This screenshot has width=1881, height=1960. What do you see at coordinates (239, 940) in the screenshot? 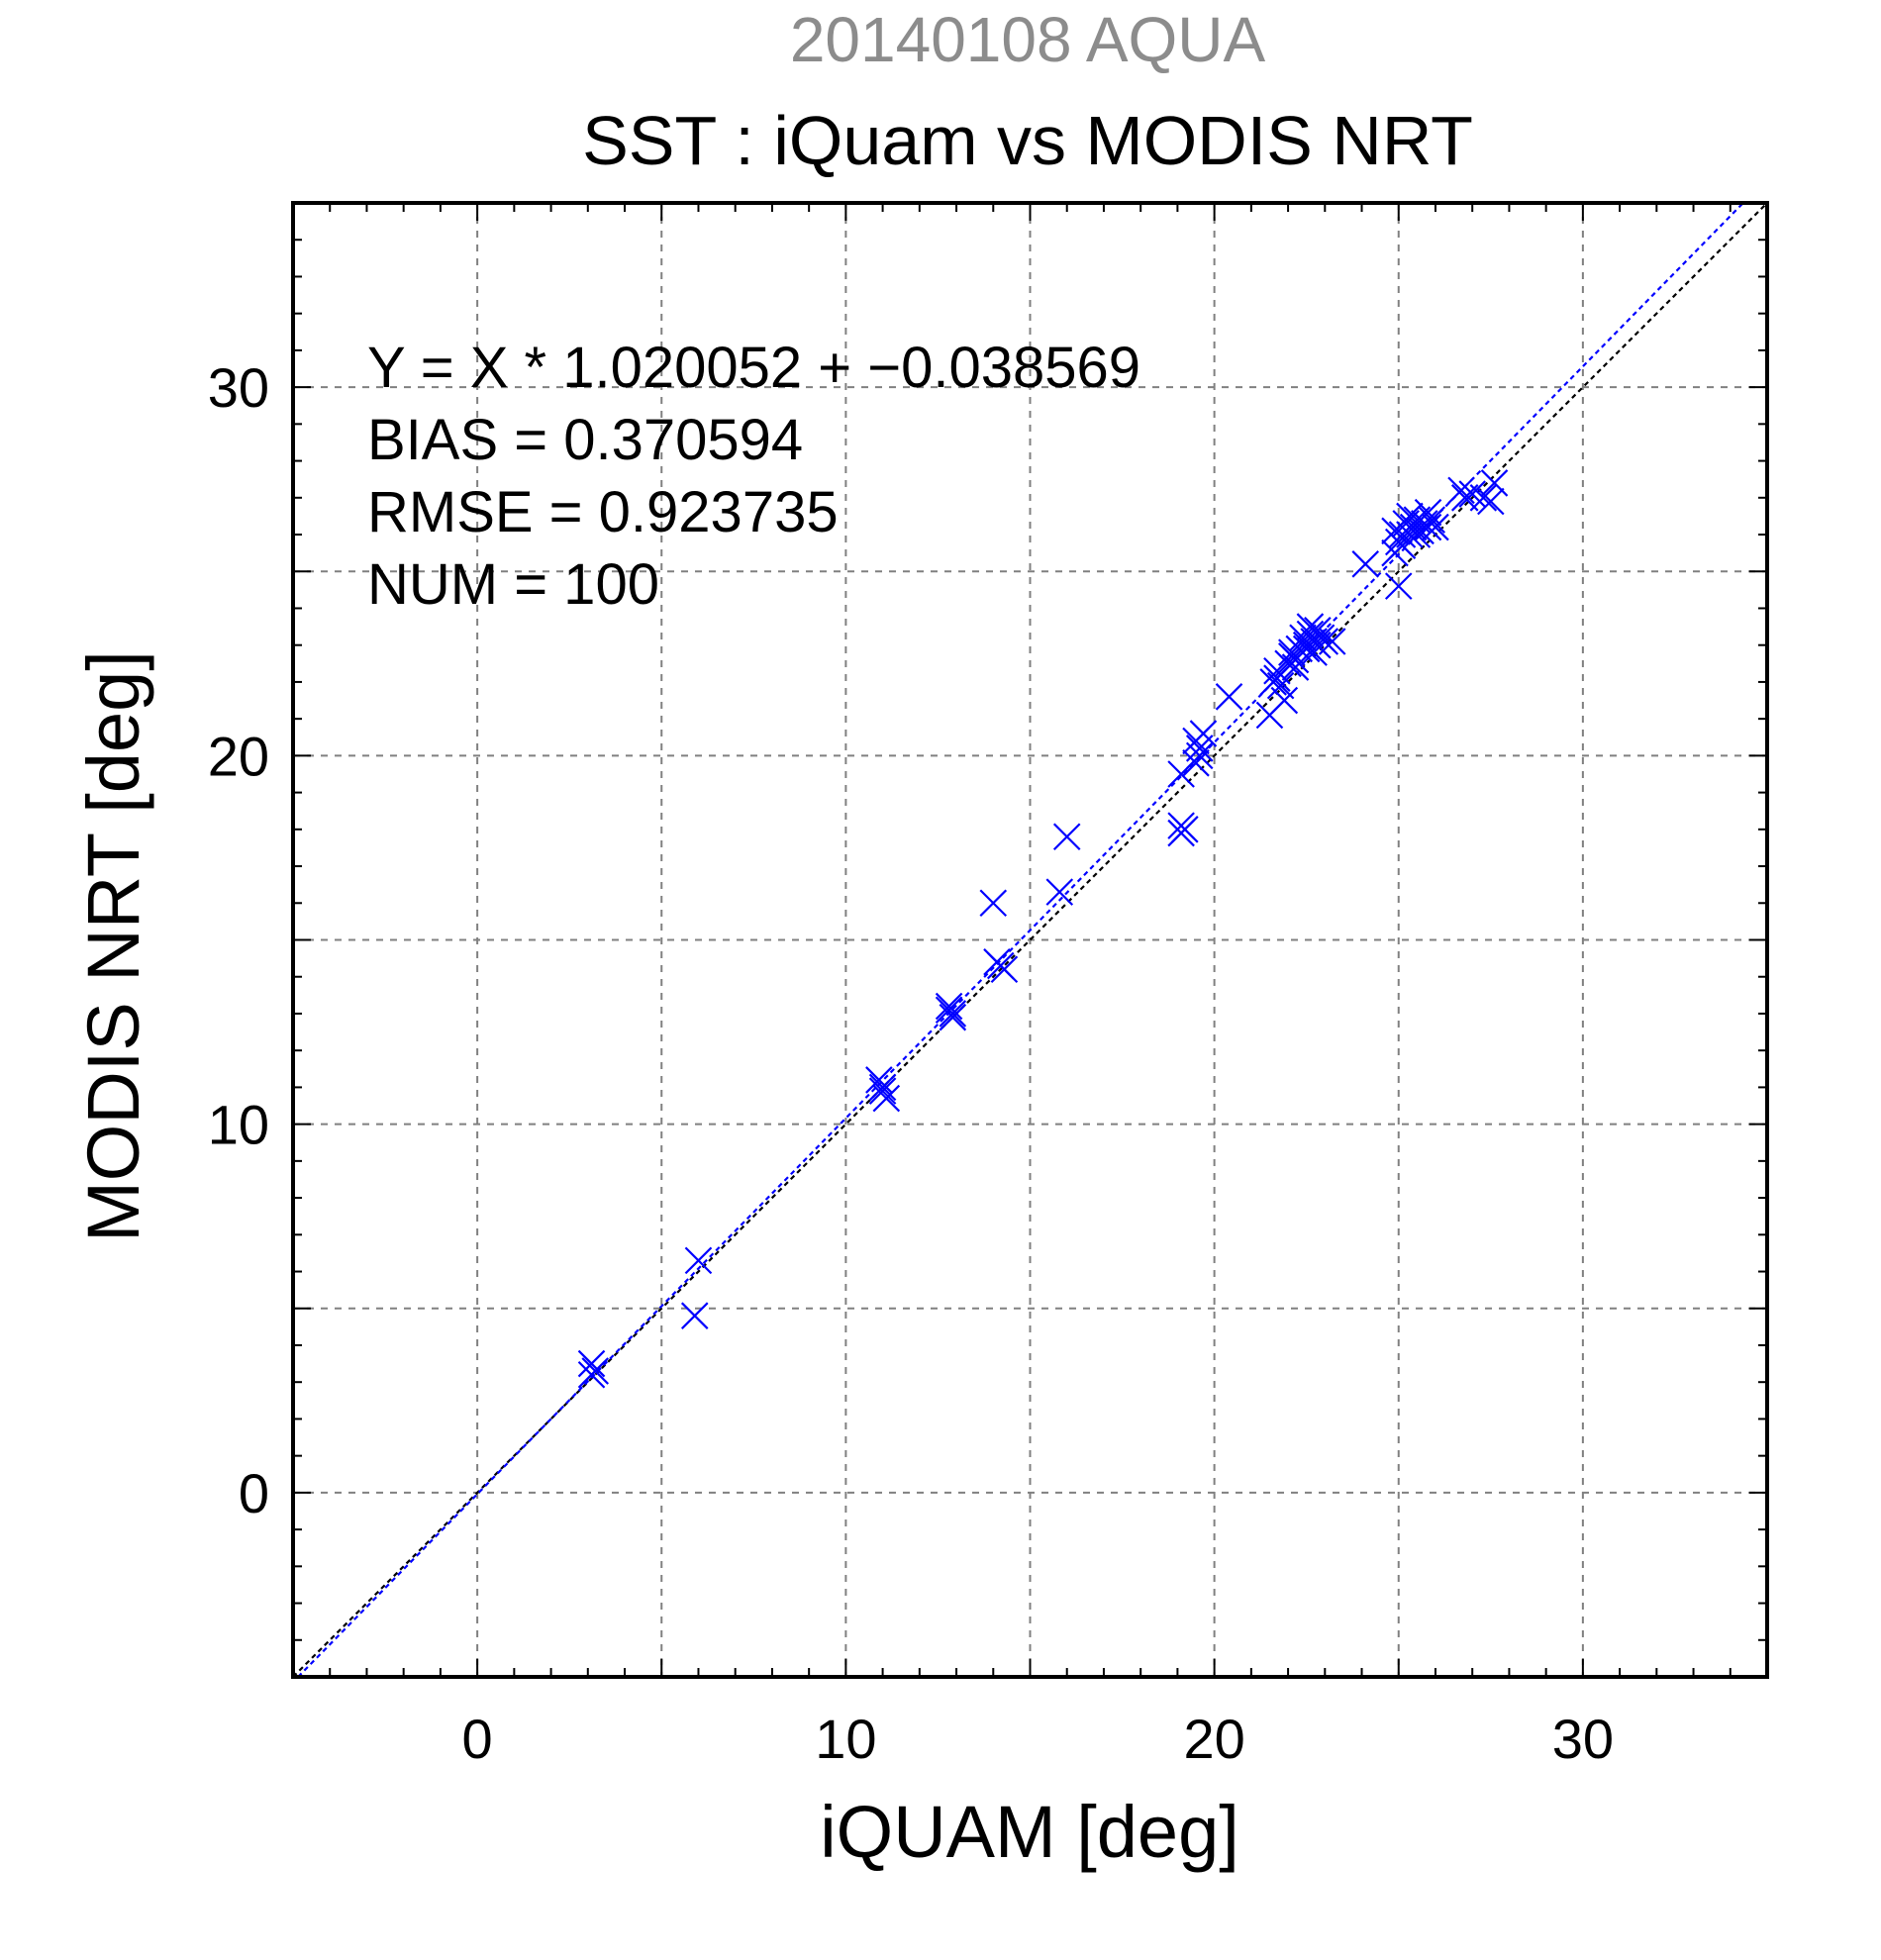
I see `y-tick-labels: 0 10 20 30` at bounding box center [239, 940].